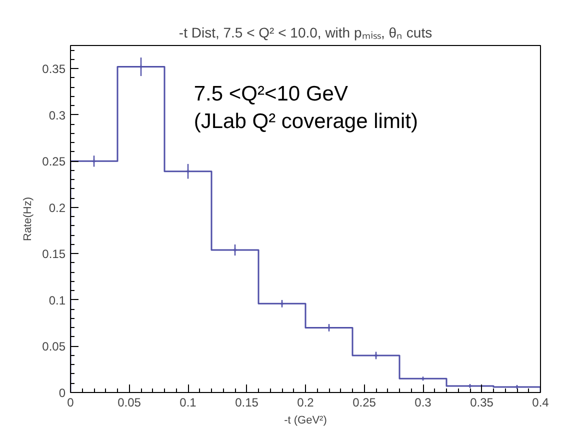 The image size is (565, 437). Describe the element at coordinates (54, 347) in the screenshot. I see `y-tick-label: 0.05` at that location.